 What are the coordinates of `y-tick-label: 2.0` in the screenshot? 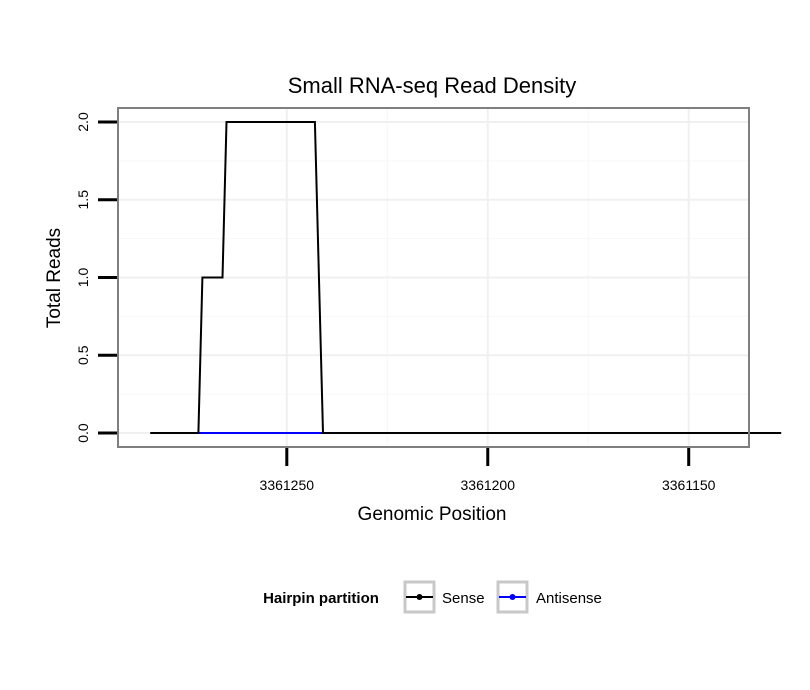 It's located at (83, 122).